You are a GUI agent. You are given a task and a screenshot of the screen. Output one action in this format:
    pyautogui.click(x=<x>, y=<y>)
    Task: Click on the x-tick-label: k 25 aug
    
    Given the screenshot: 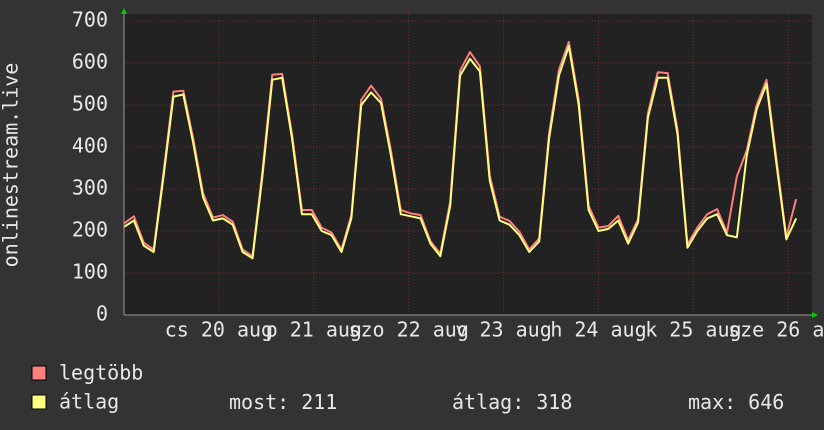 What is the action you would take?
    pyautogui.click(x=693, y=330)
    